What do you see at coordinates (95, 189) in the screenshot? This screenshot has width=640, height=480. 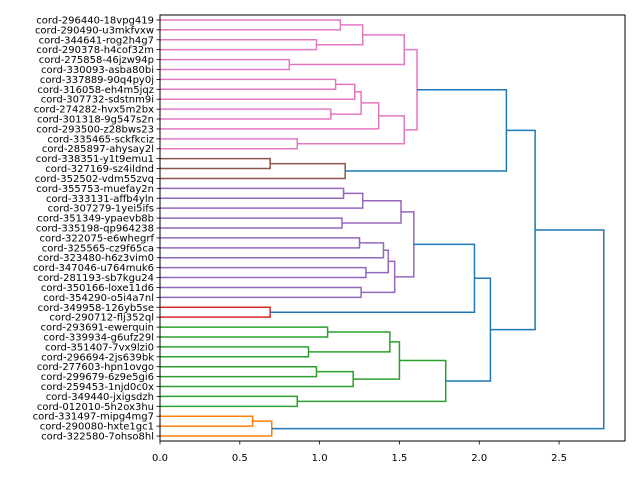 I see `leaf-label: cord-355753-muefay2n` at bounding box center [95, 189].